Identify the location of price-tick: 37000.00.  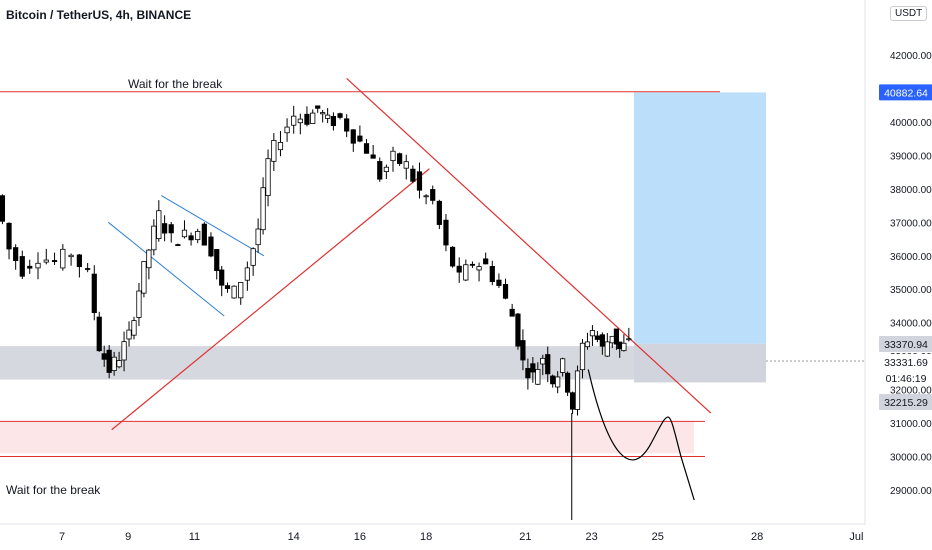
(911, 223).